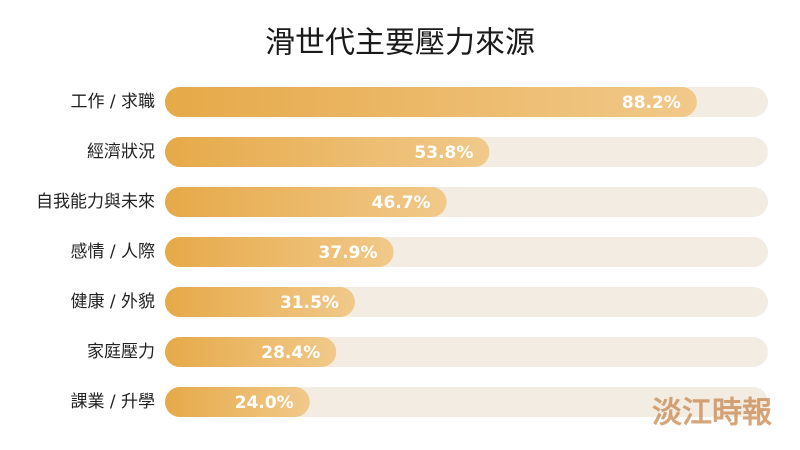  Describe the element at coordinates (112, 302) in the screenshot. I see `category-label: 健康 / 外貌` at that location.